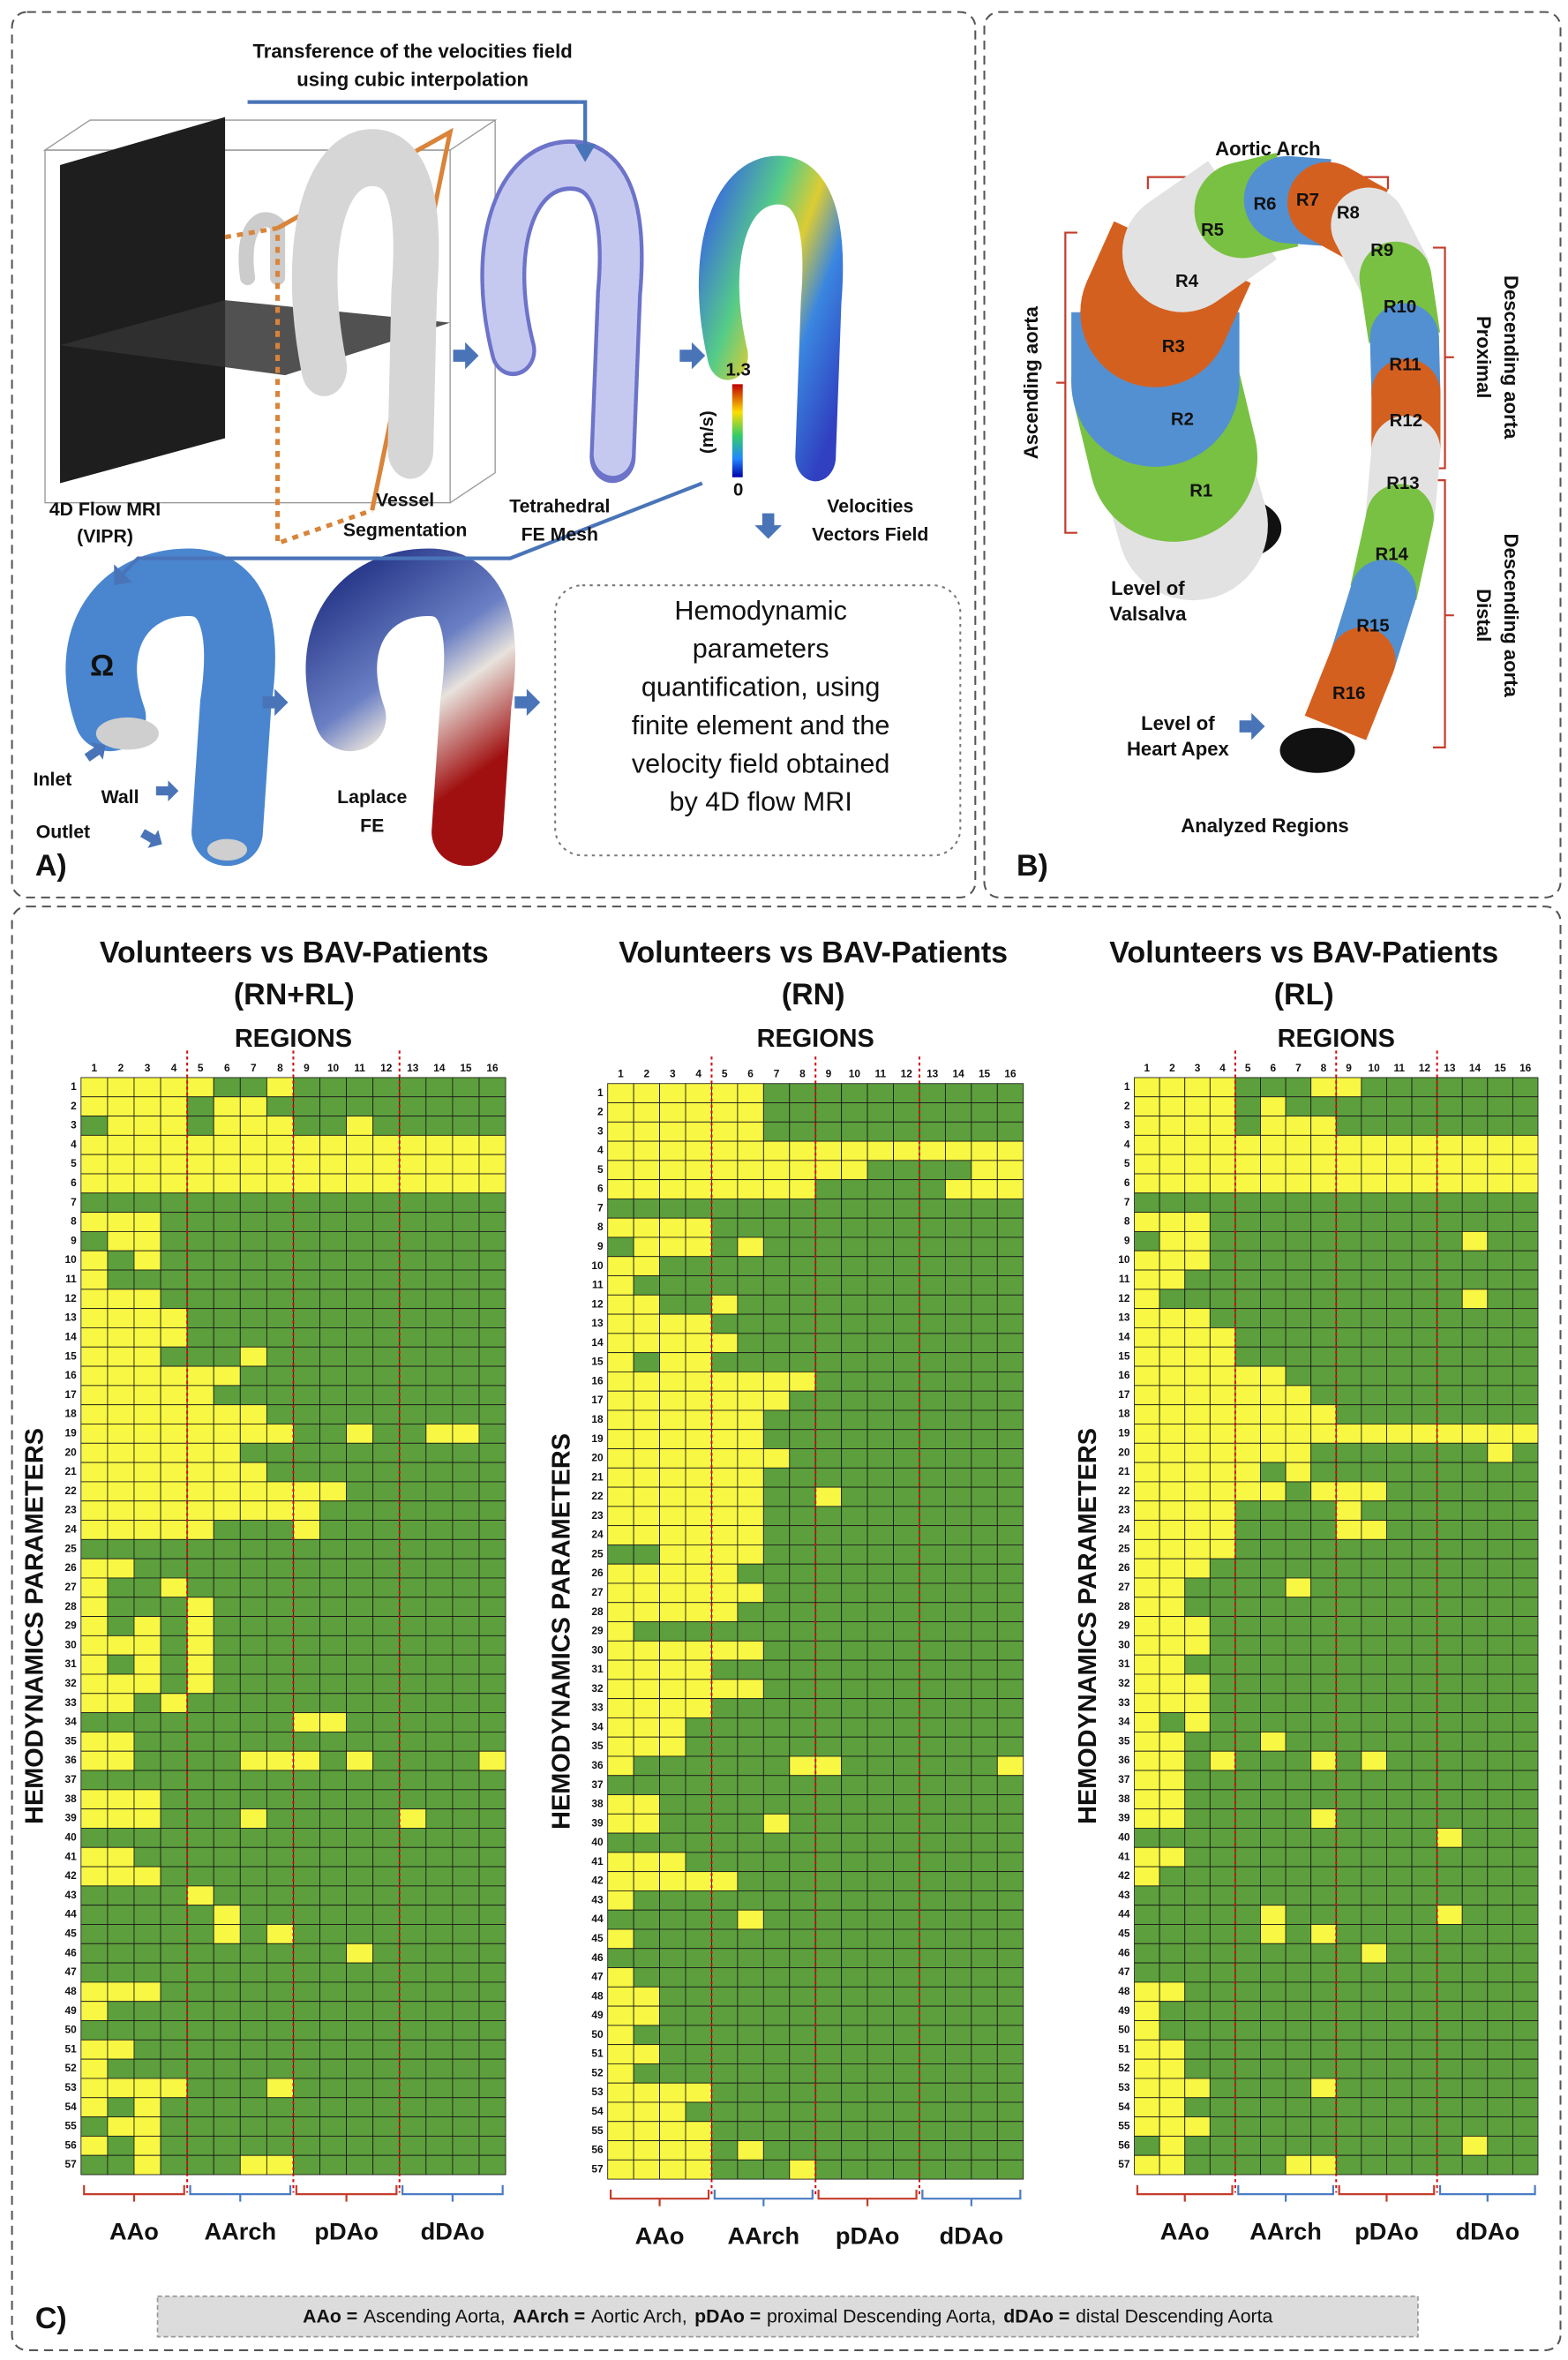 The image size is (1568, 2360). What do you see at coordinates (1036, 2315) in the screenshot?
I see `legend-abbr: dDAo =` at bounding box center [1036, 2315].